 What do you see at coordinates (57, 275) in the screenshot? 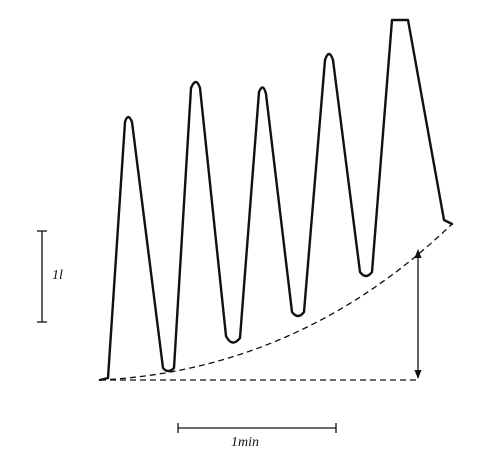
I see `volume-scale-label: 1l` at bounding box center [57, 275].